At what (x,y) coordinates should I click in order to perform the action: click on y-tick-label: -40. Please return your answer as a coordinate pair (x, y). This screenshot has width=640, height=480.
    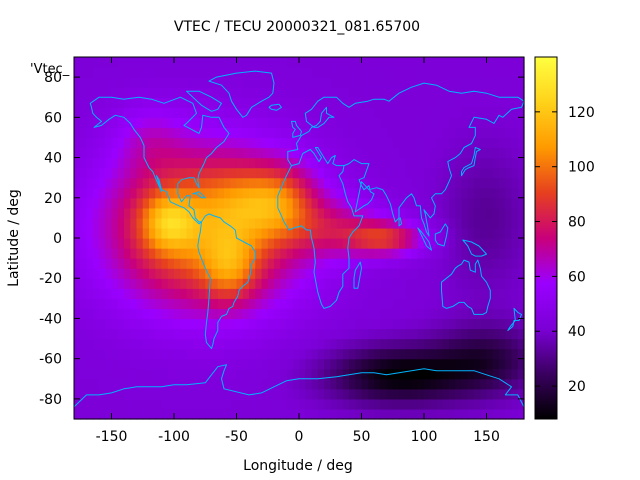
    Looking at the image, I should click on (50, 319).